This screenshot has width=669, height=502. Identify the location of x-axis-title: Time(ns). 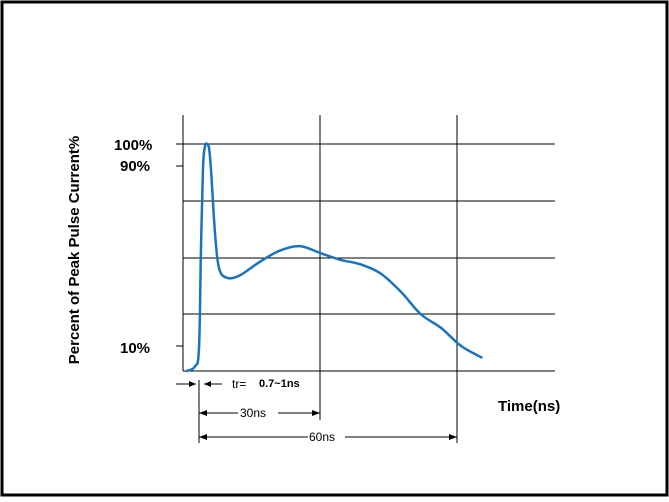
(529, 406).